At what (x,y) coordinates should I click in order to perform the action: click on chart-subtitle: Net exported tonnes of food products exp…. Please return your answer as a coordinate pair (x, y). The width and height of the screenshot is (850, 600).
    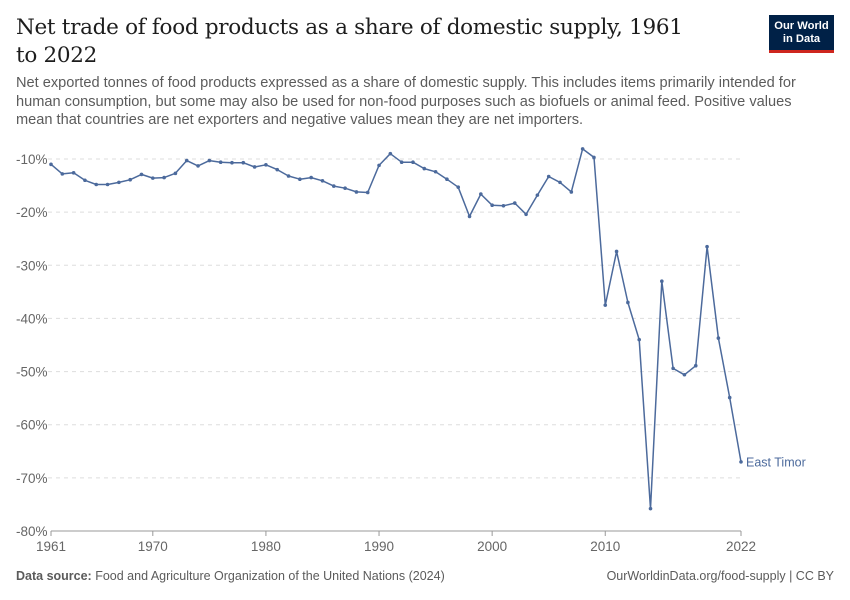
    Looking at the image, I should click on (406, 101).